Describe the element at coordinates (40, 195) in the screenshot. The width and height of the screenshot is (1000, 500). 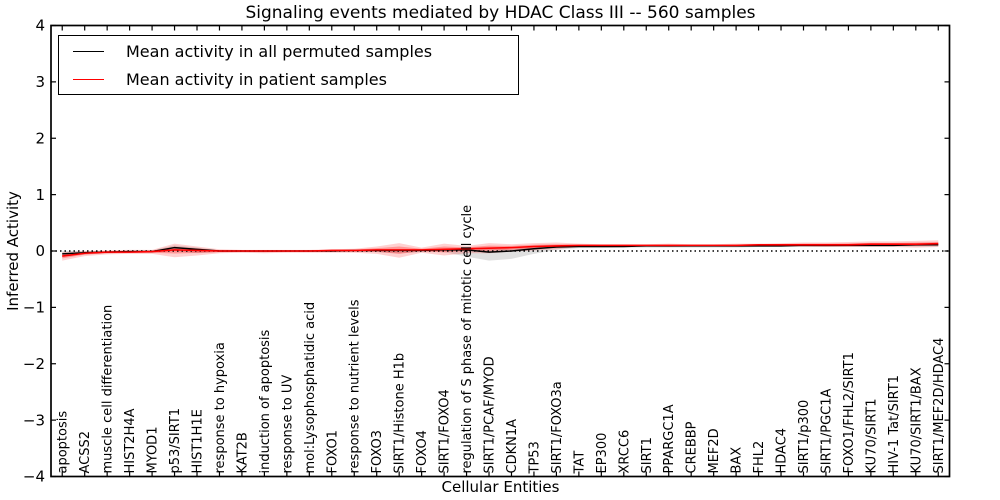
I see `y-tick-label: 1` at that location.